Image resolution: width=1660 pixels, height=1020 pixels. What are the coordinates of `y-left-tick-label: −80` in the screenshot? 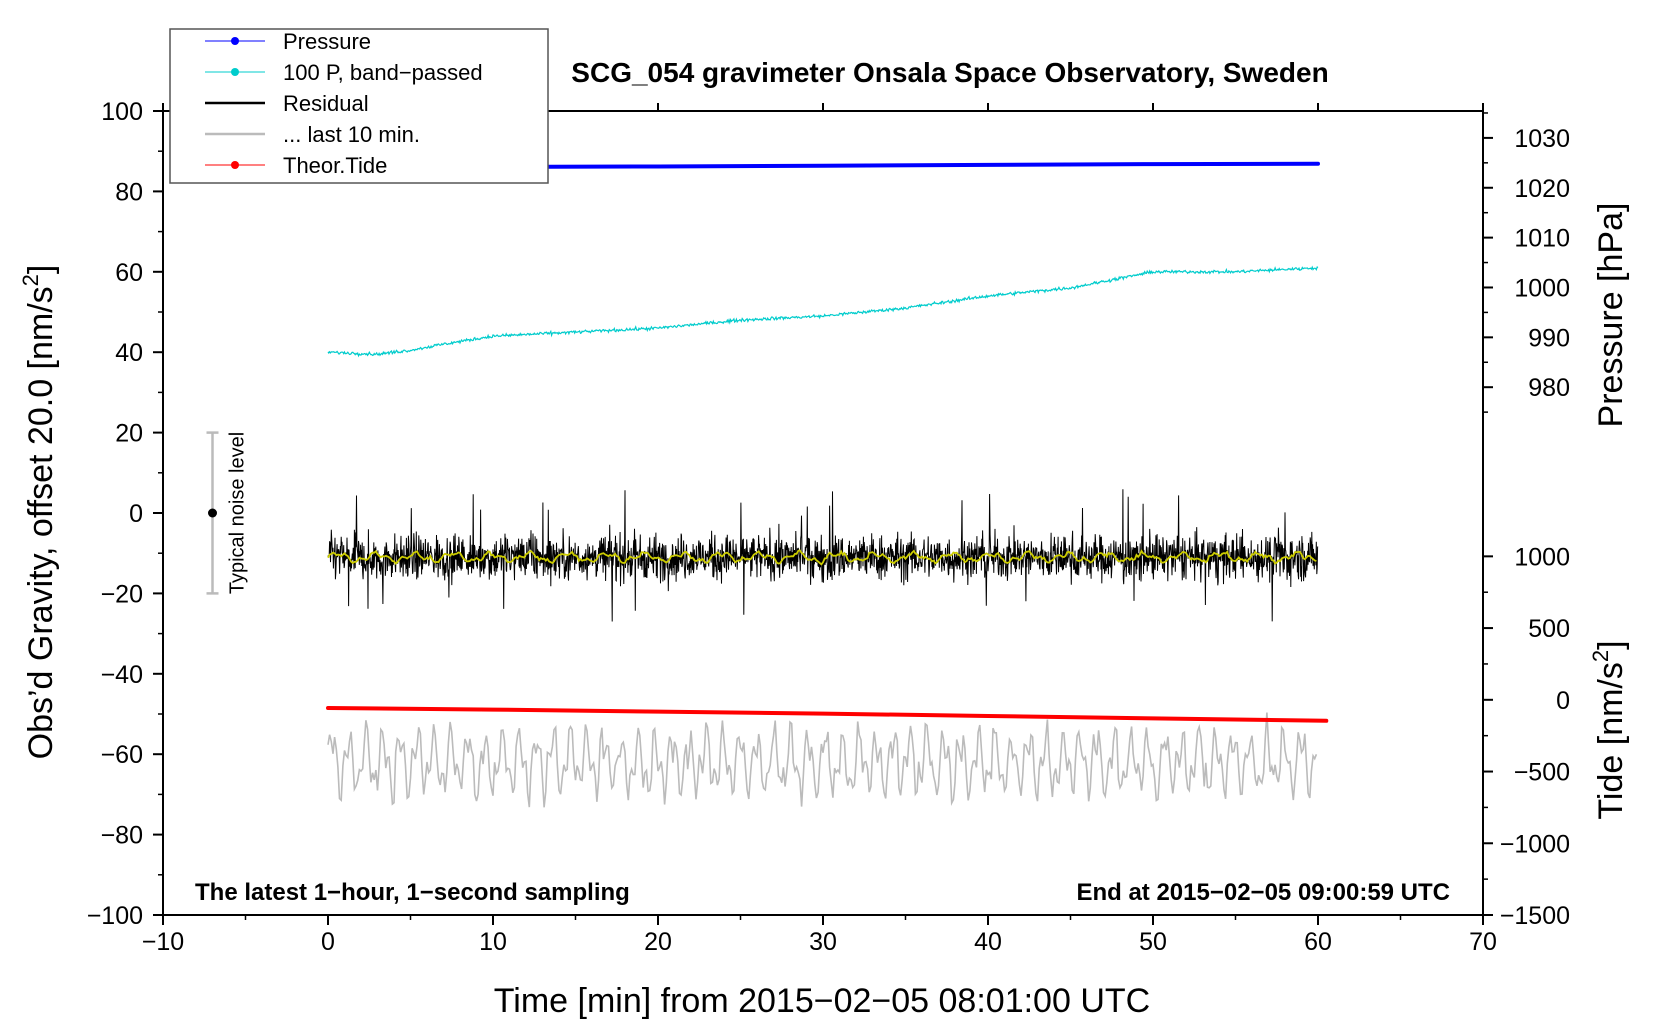 It's located at (122, 836).